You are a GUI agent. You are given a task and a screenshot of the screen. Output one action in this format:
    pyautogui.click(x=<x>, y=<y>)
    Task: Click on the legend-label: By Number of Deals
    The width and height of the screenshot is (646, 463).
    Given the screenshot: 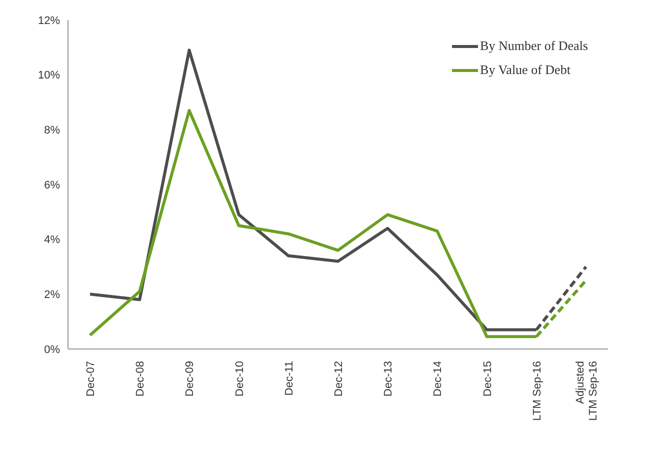 What is the action you would take?
    pyautogui.click(x=534, y=46)
    